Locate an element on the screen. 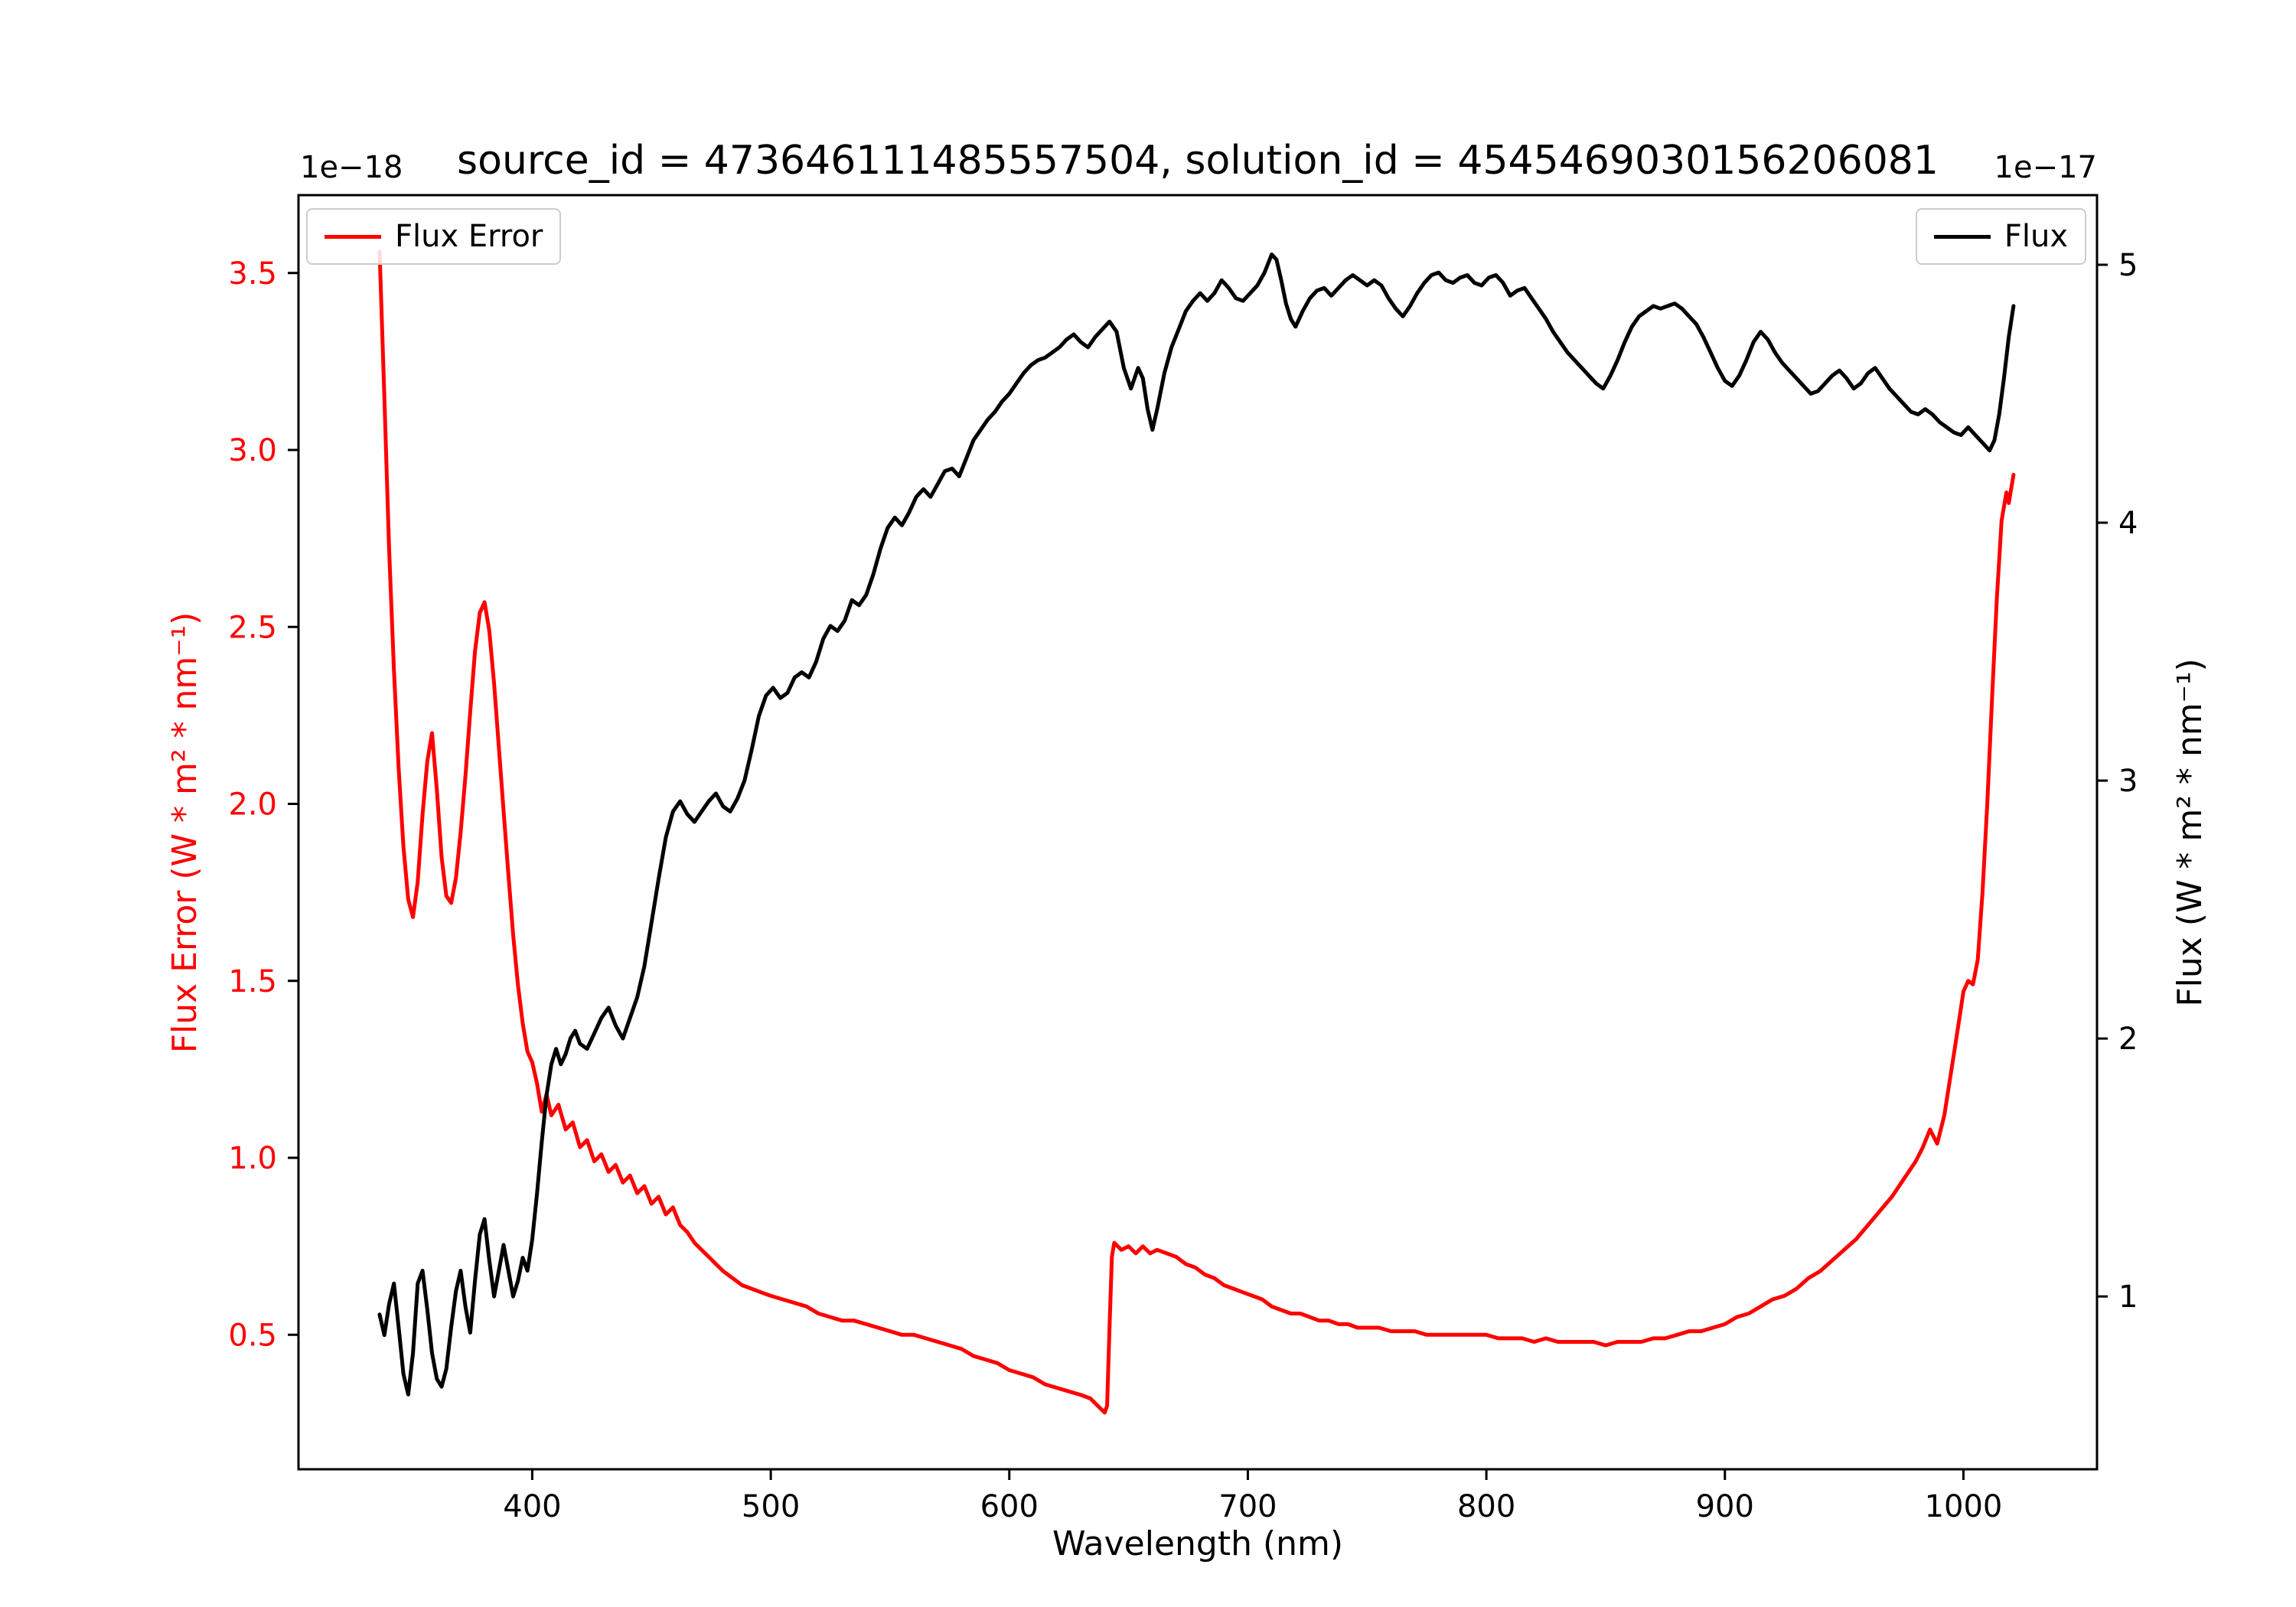 The height and width of the screenshot is (1607, 2296). right-axis-offset-text: 1e−17 is located at coordinates (2045, 167).